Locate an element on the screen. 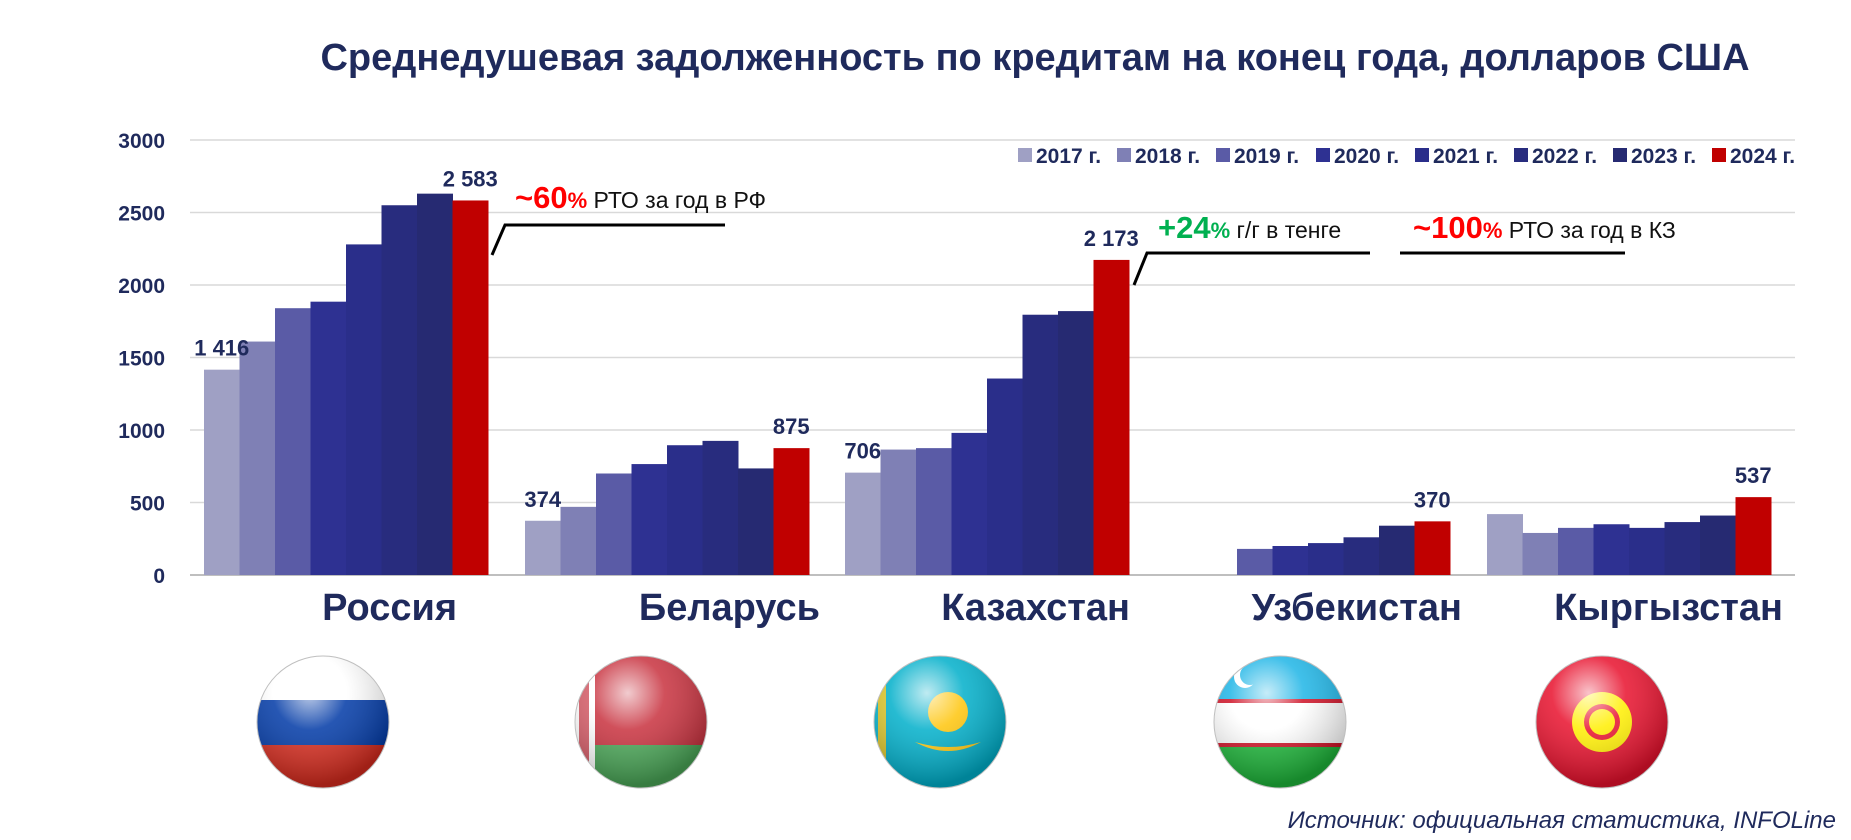 Image resolution: width=1851 pixels, height=840 pixels. y-tick-label: 1000 is located at coordinates (141, 431).